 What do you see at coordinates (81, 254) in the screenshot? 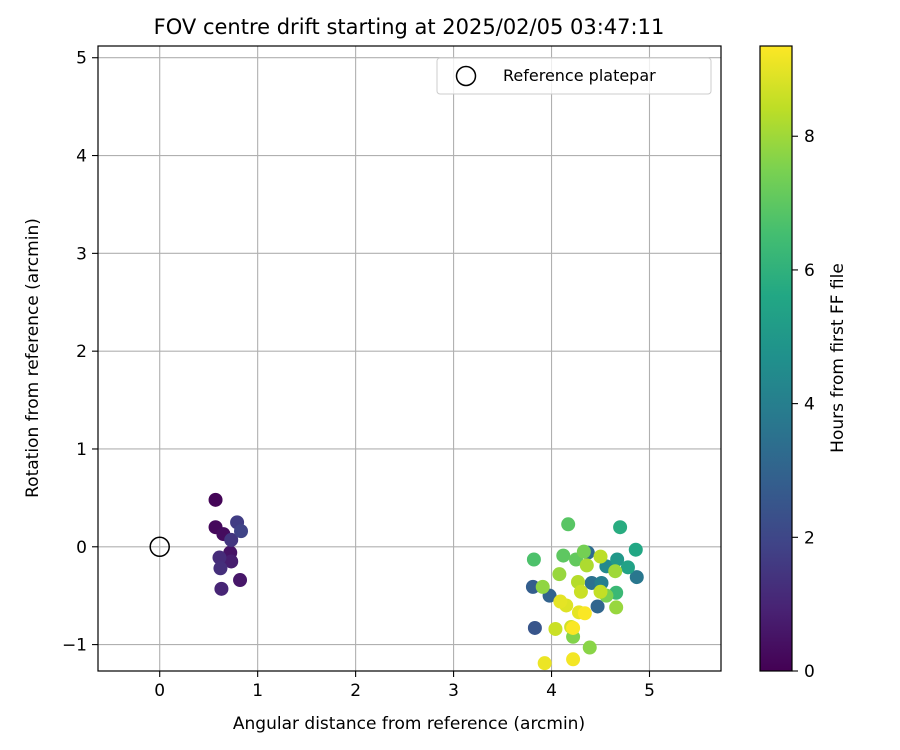
I see `y-tick-label: 3` at bounding box center [81, 254].